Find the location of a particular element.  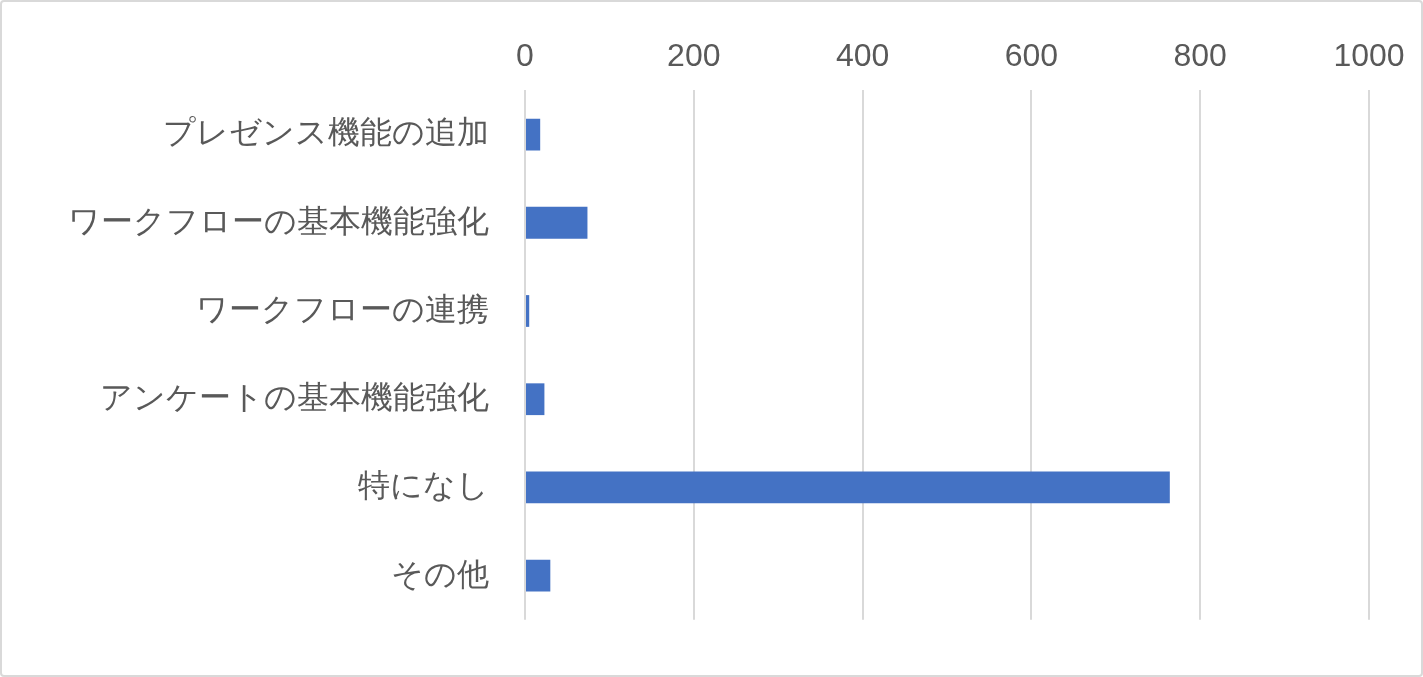

y-tick-label: 特になし is located at coordinates (423, 485).